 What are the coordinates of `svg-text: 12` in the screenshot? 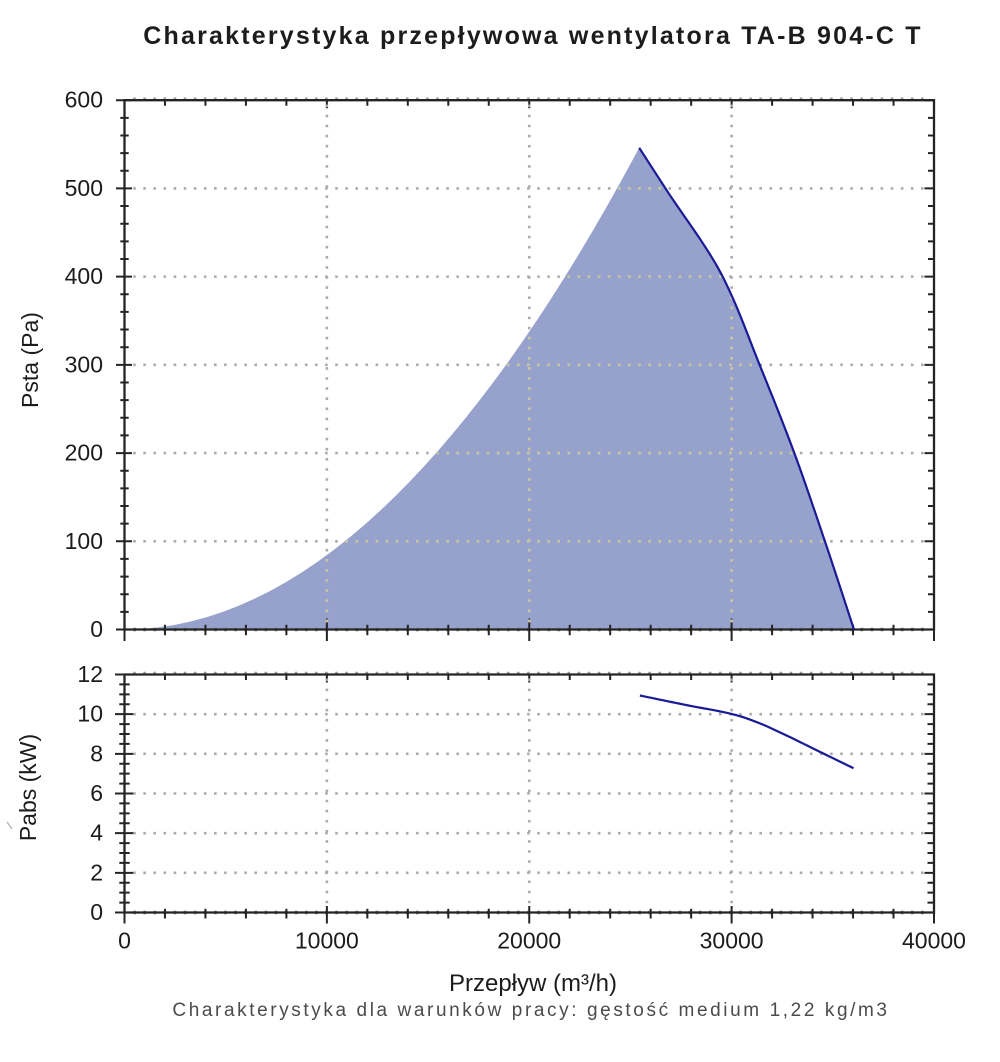 It's located at (90, 674).